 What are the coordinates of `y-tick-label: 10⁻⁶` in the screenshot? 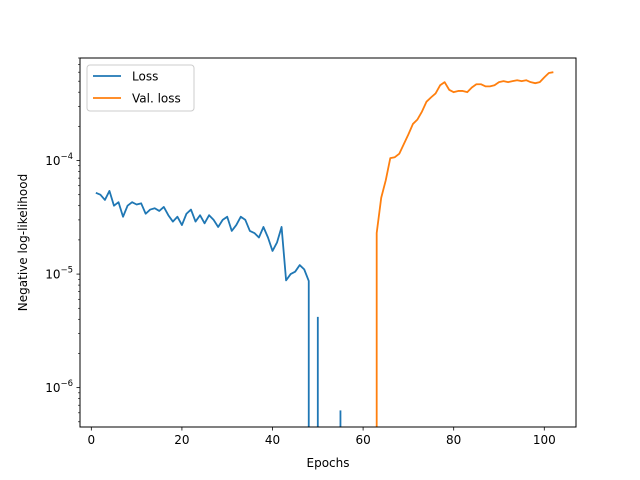 It's located at (59, 387).